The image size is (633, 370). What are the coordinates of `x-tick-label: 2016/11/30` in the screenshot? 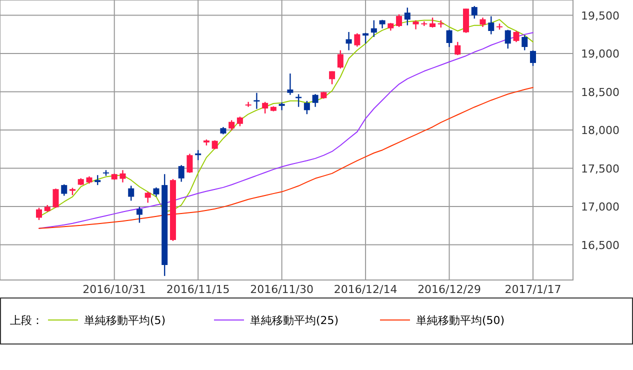 It's located at (282, 289).